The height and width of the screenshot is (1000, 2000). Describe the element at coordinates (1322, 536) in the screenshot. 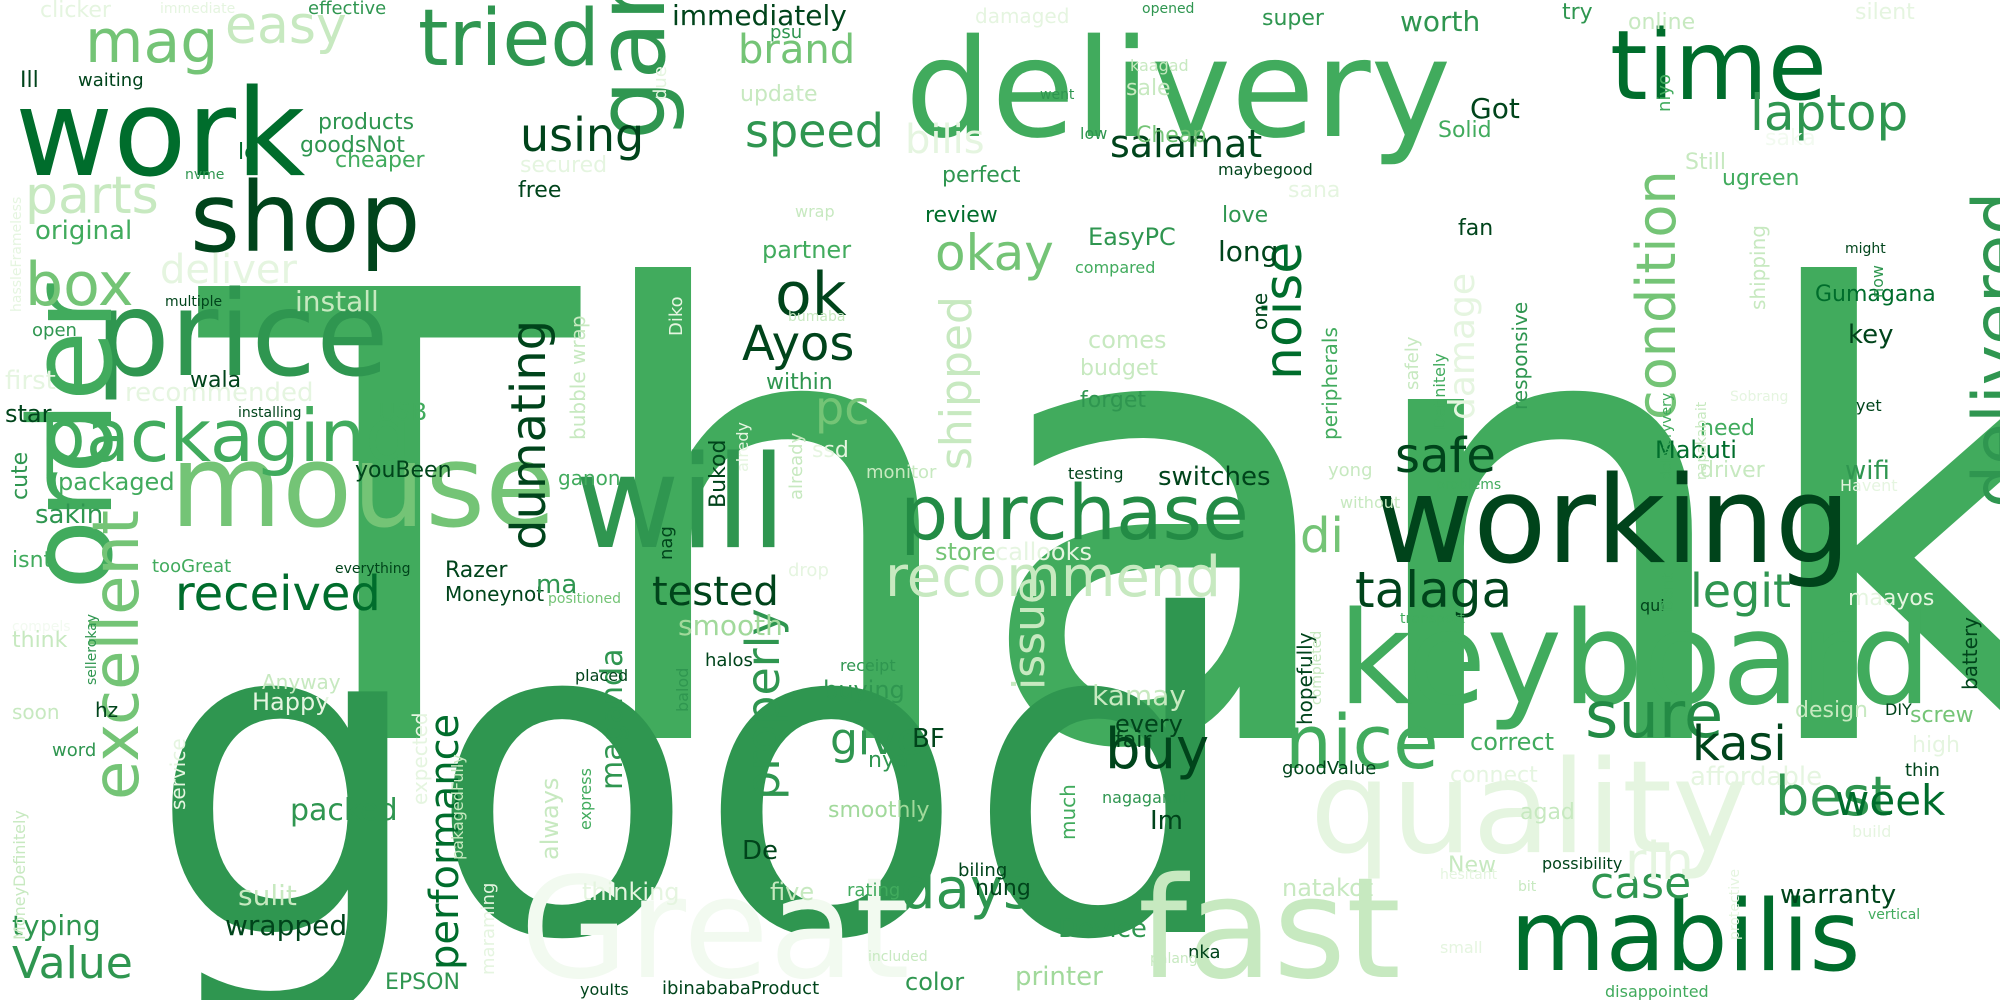

I see `word: di` at that location.